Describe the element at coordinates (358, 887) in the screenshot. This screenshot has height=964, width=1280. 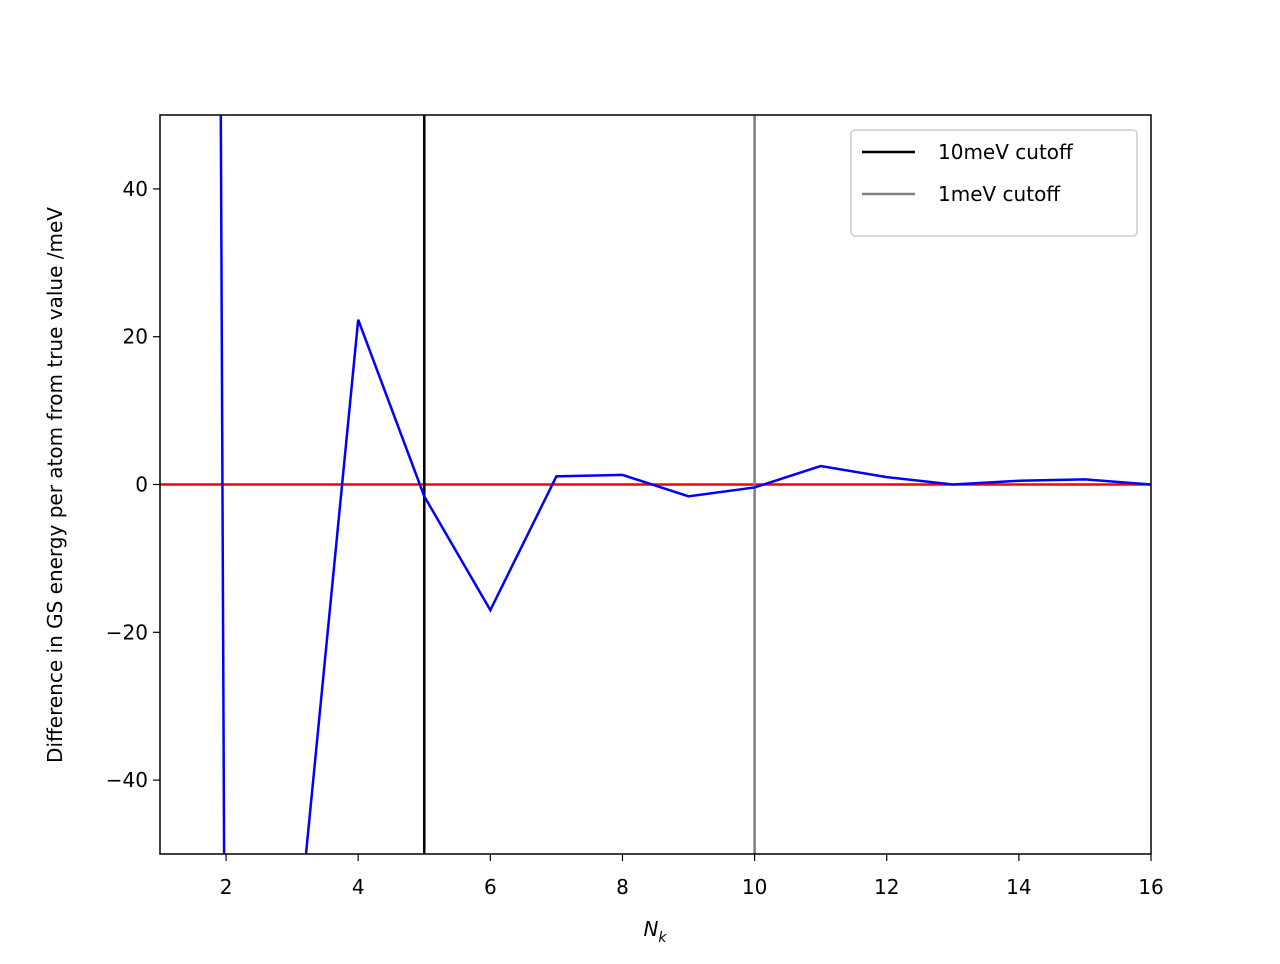
I see `x-tick-label: 4` at that location.